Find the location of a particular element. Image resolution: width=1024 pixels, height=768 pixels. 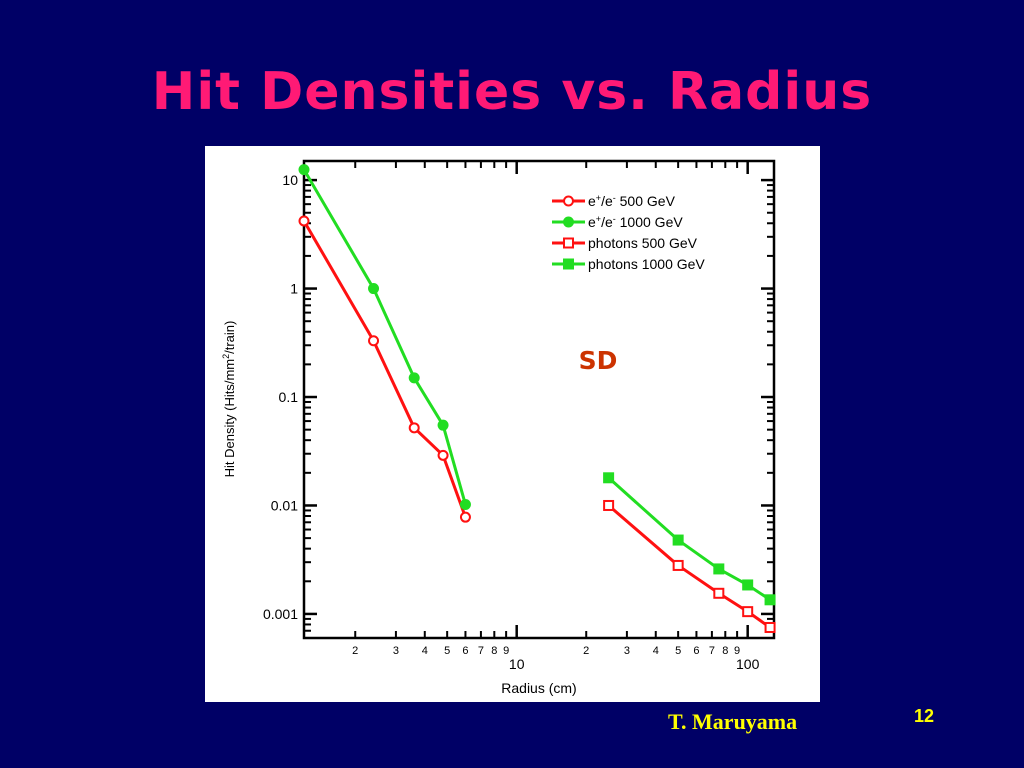

y-tick-label: 0.01 is located at coordinates (284, 505).